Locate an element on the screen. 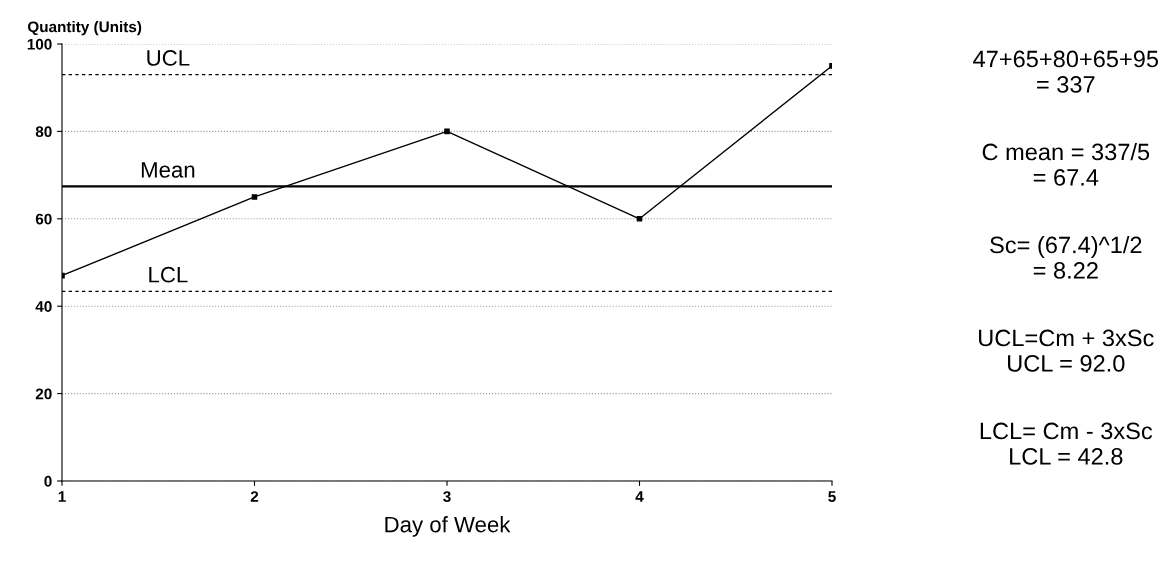  x-tick-label: 1 is located at coordinates (62, 496).